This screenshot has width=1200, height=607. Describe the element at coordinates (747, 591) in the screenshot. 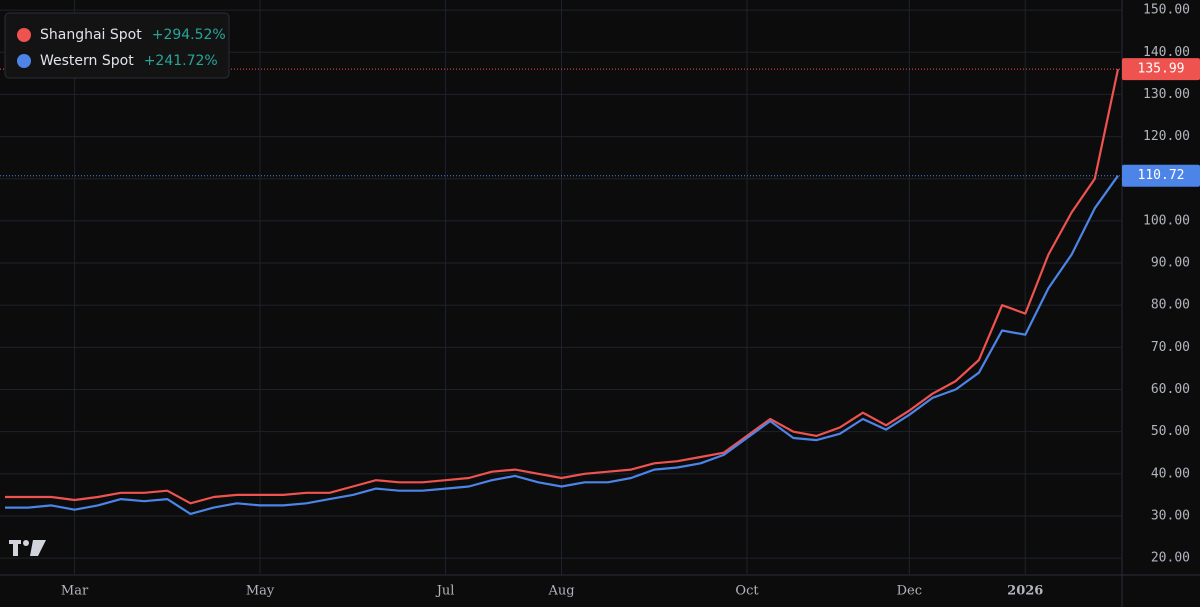

I see `x-tick-label: Oct` at that location.